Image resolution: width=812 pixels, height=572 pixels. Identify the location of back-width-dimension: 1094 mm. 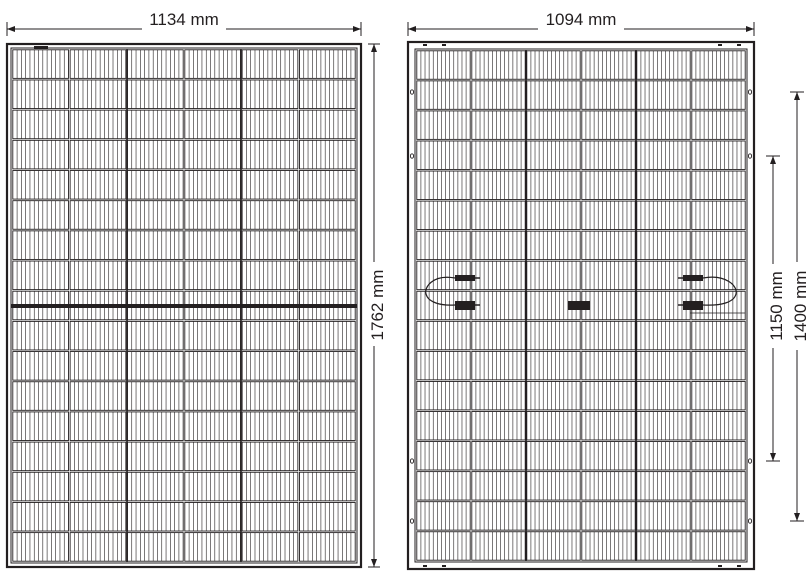
(581, 23).